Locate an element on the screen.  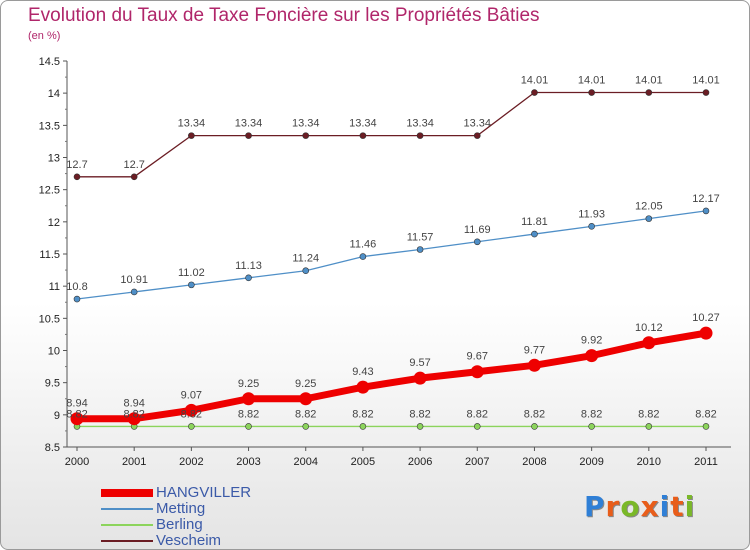
data-label-metting: 10.91 is located at coordinates (134, 280).